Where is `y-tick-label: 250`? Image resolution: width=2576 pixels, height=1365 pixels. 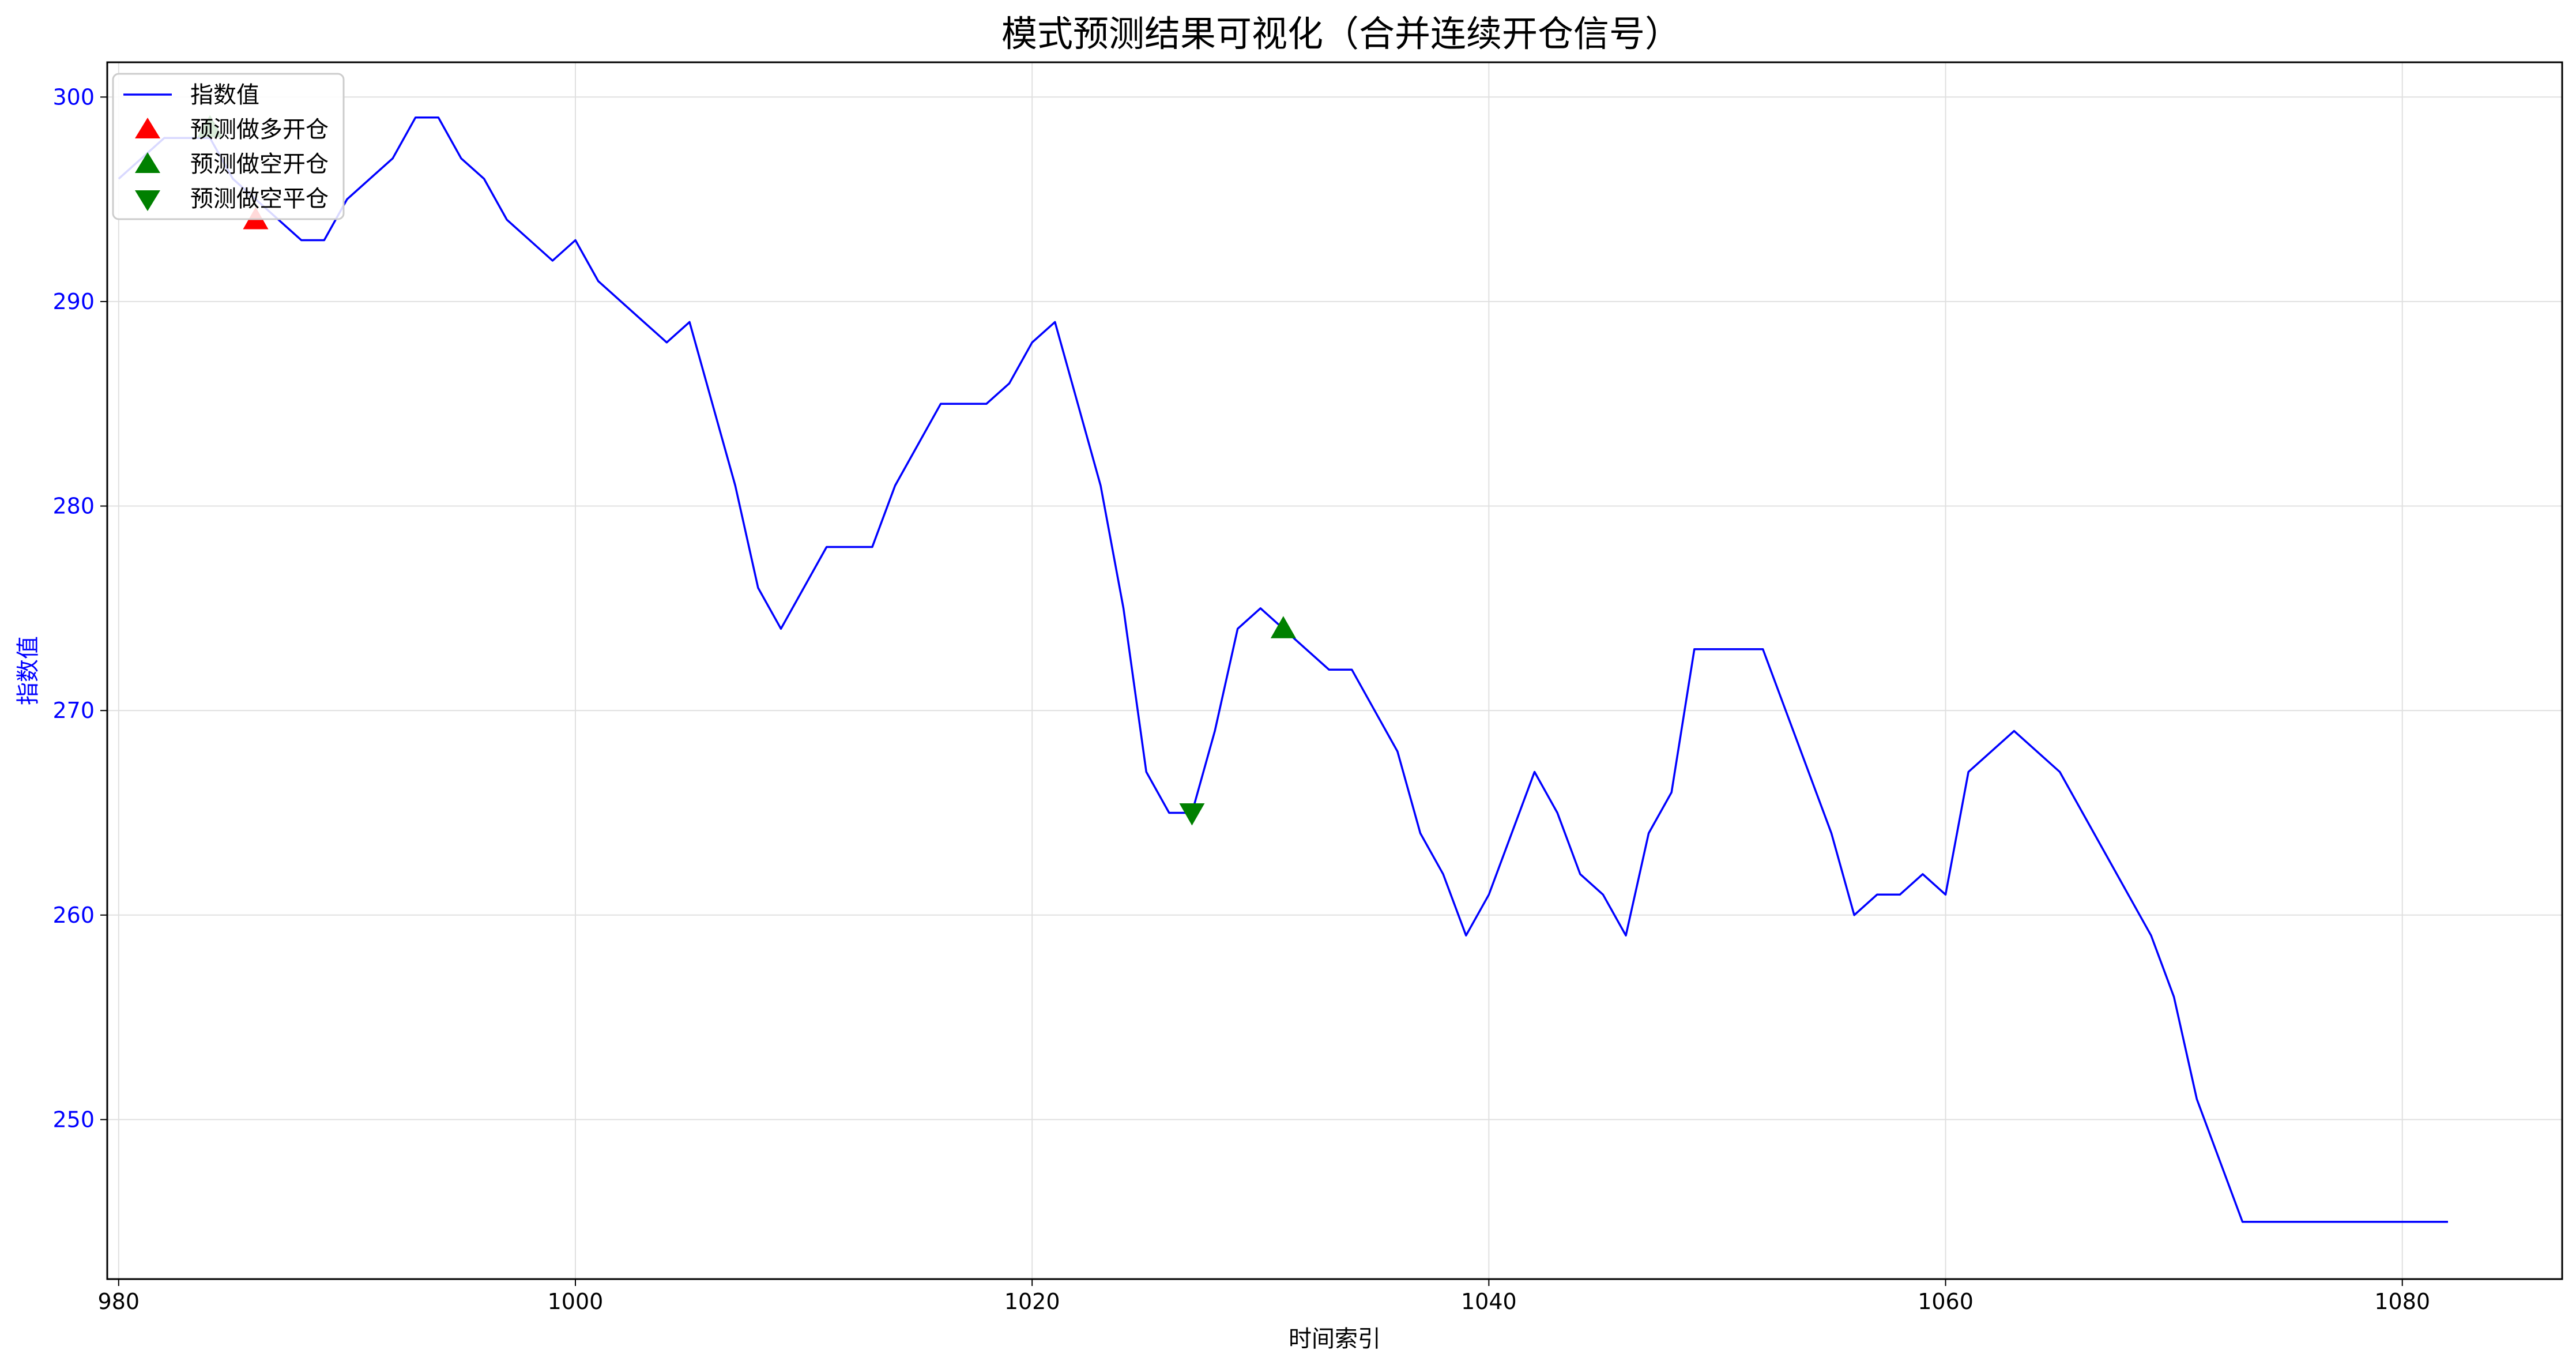 y-tick-label: 250 is located at coordinates (73, 1119).